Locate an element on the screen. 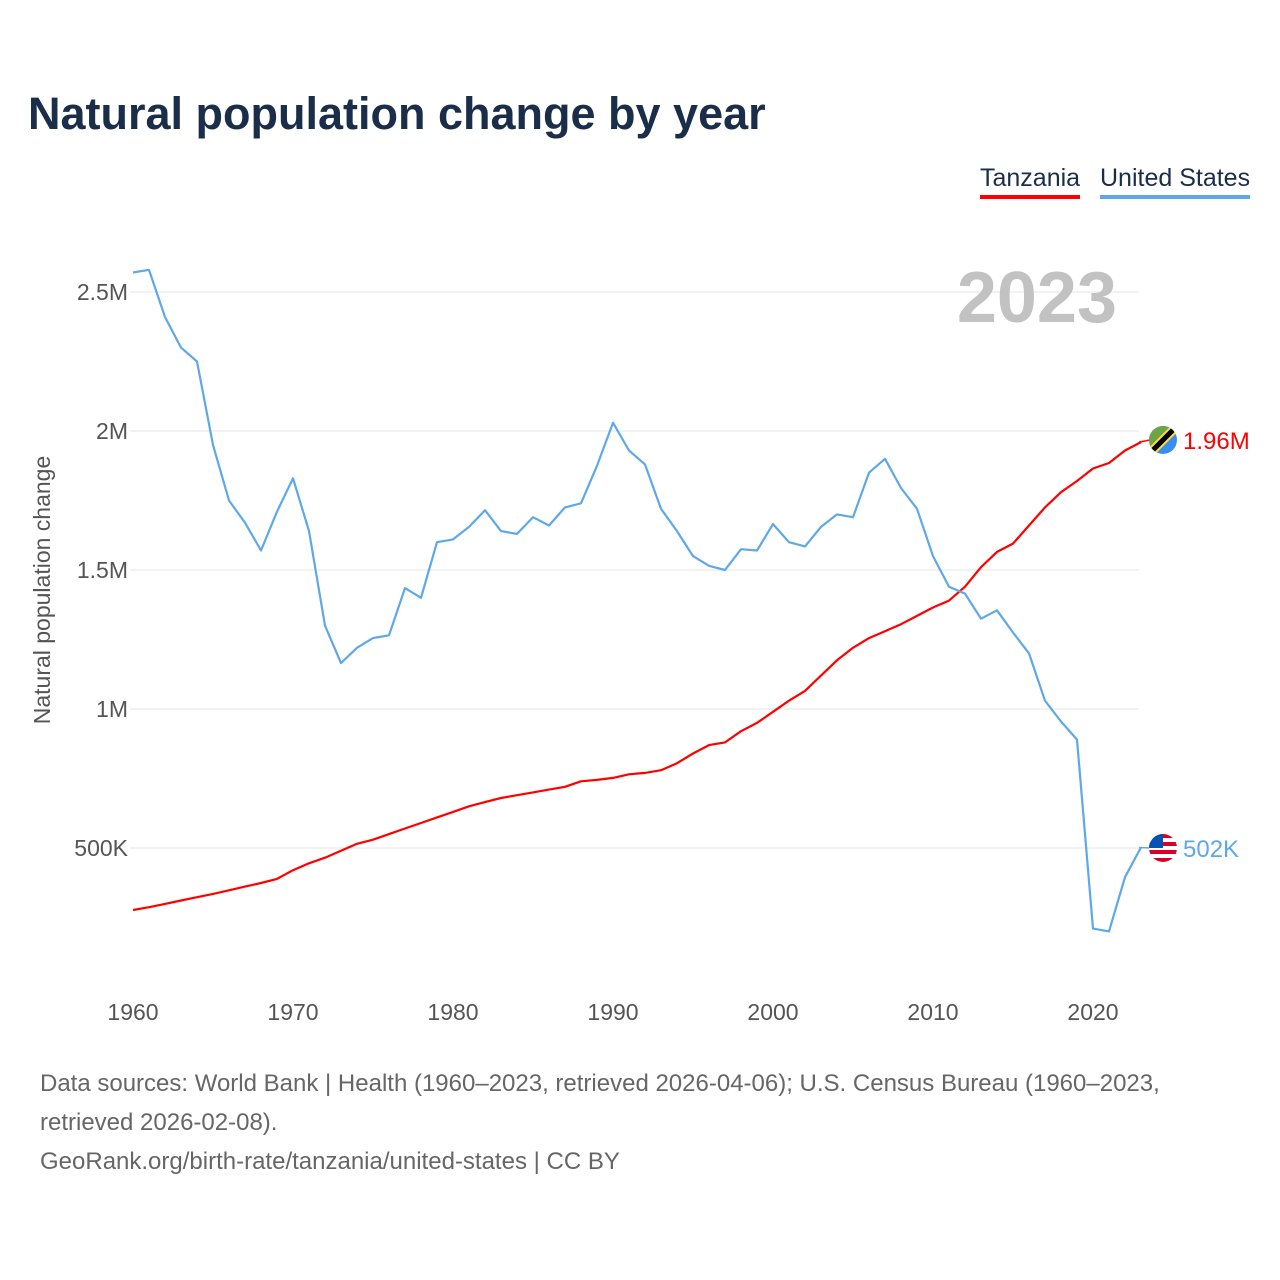 This screenshot has height=1280, width=1280. flag-canton is located at coordinates (1156, 841).